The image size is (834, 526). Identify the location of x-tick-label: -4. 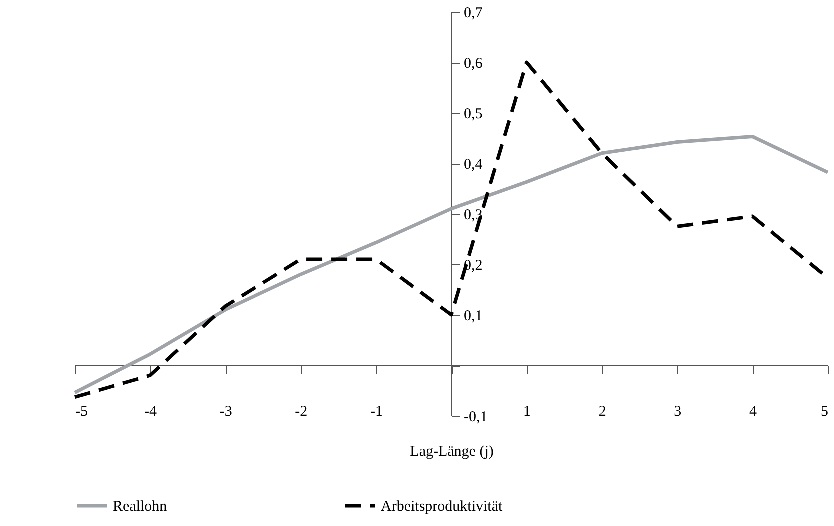
(151, 412).